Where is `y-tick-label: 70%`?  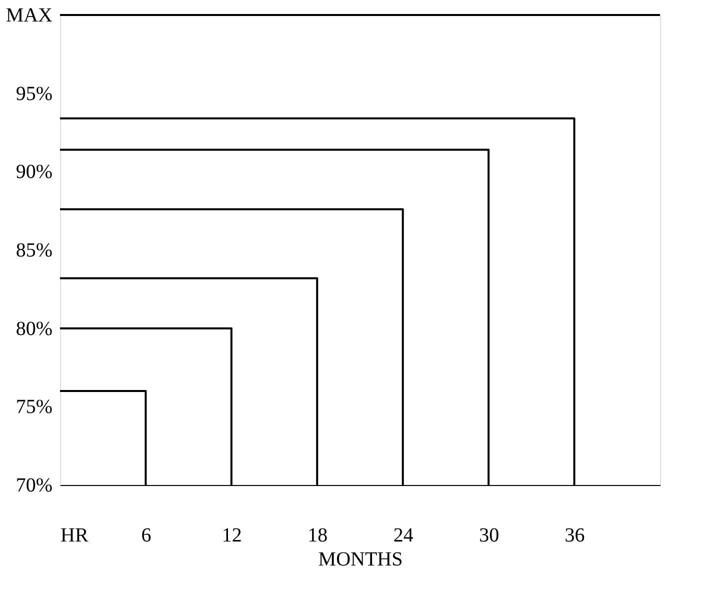
y-tick-label: 70% is located at coordinates (34, 485).